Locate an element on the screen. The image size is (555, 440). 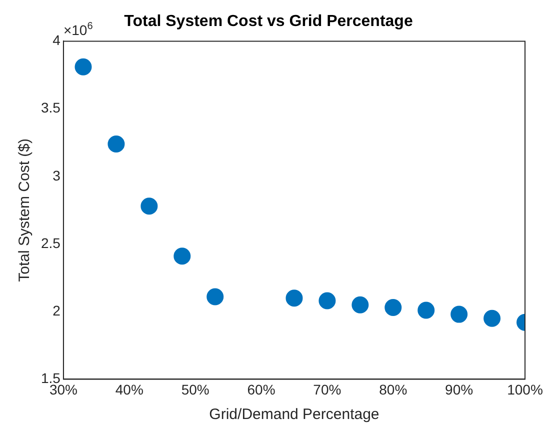
x-tick-label: 40% is located at coordinates (129, 389).